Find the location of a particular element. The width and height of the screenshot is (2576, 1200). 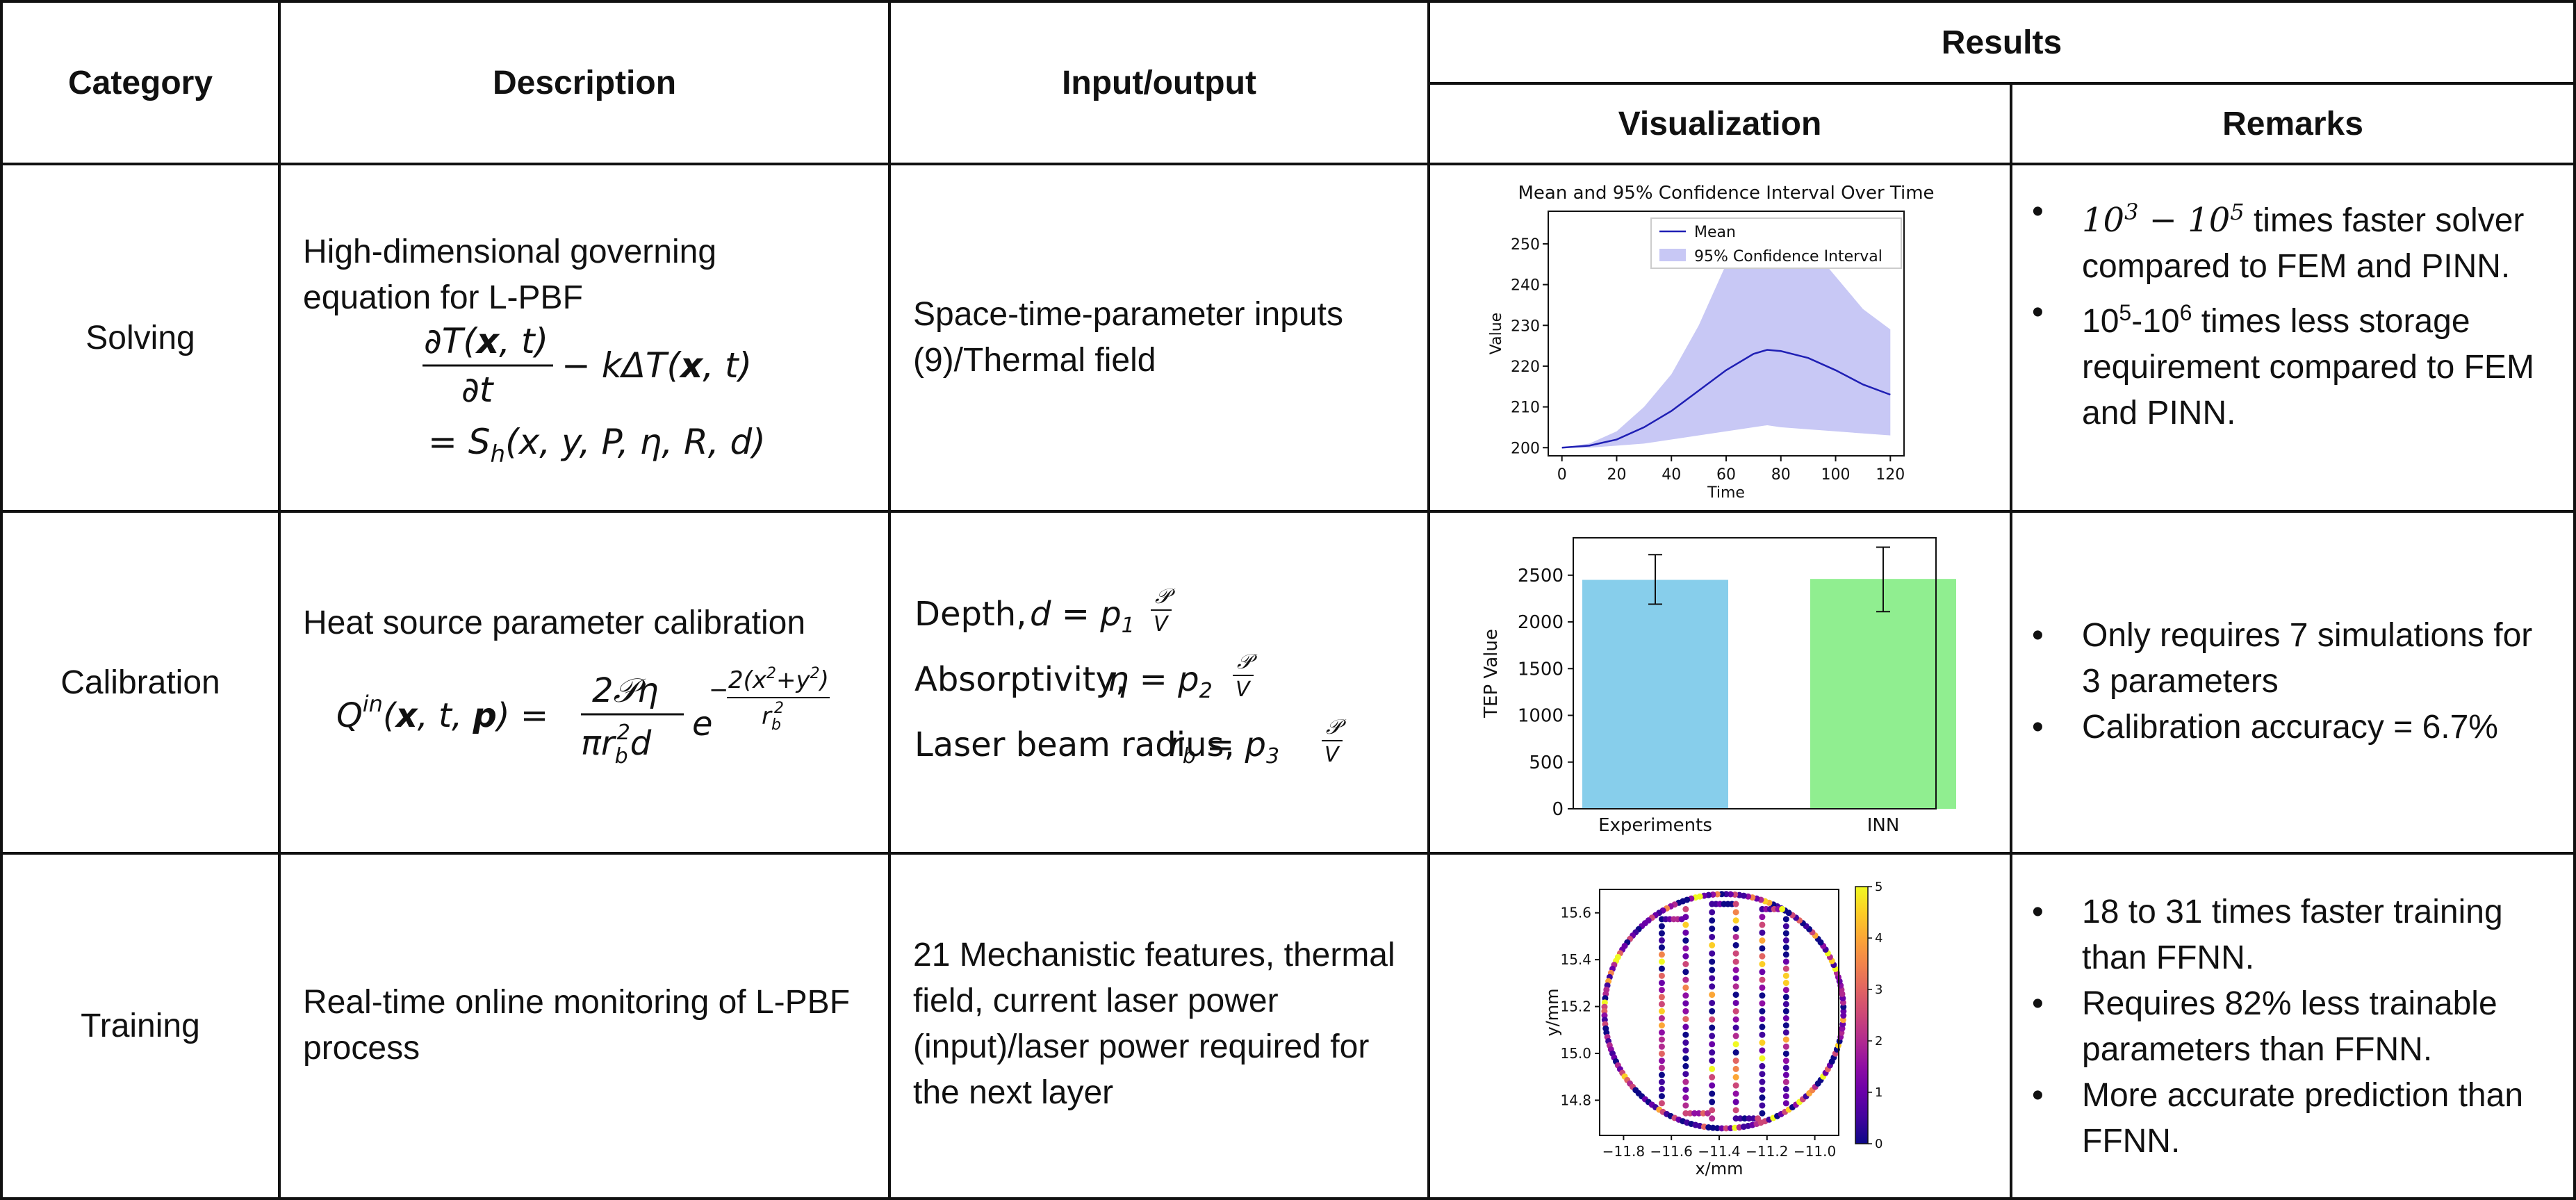

svg-text: e is located at coordinates (702, 724).